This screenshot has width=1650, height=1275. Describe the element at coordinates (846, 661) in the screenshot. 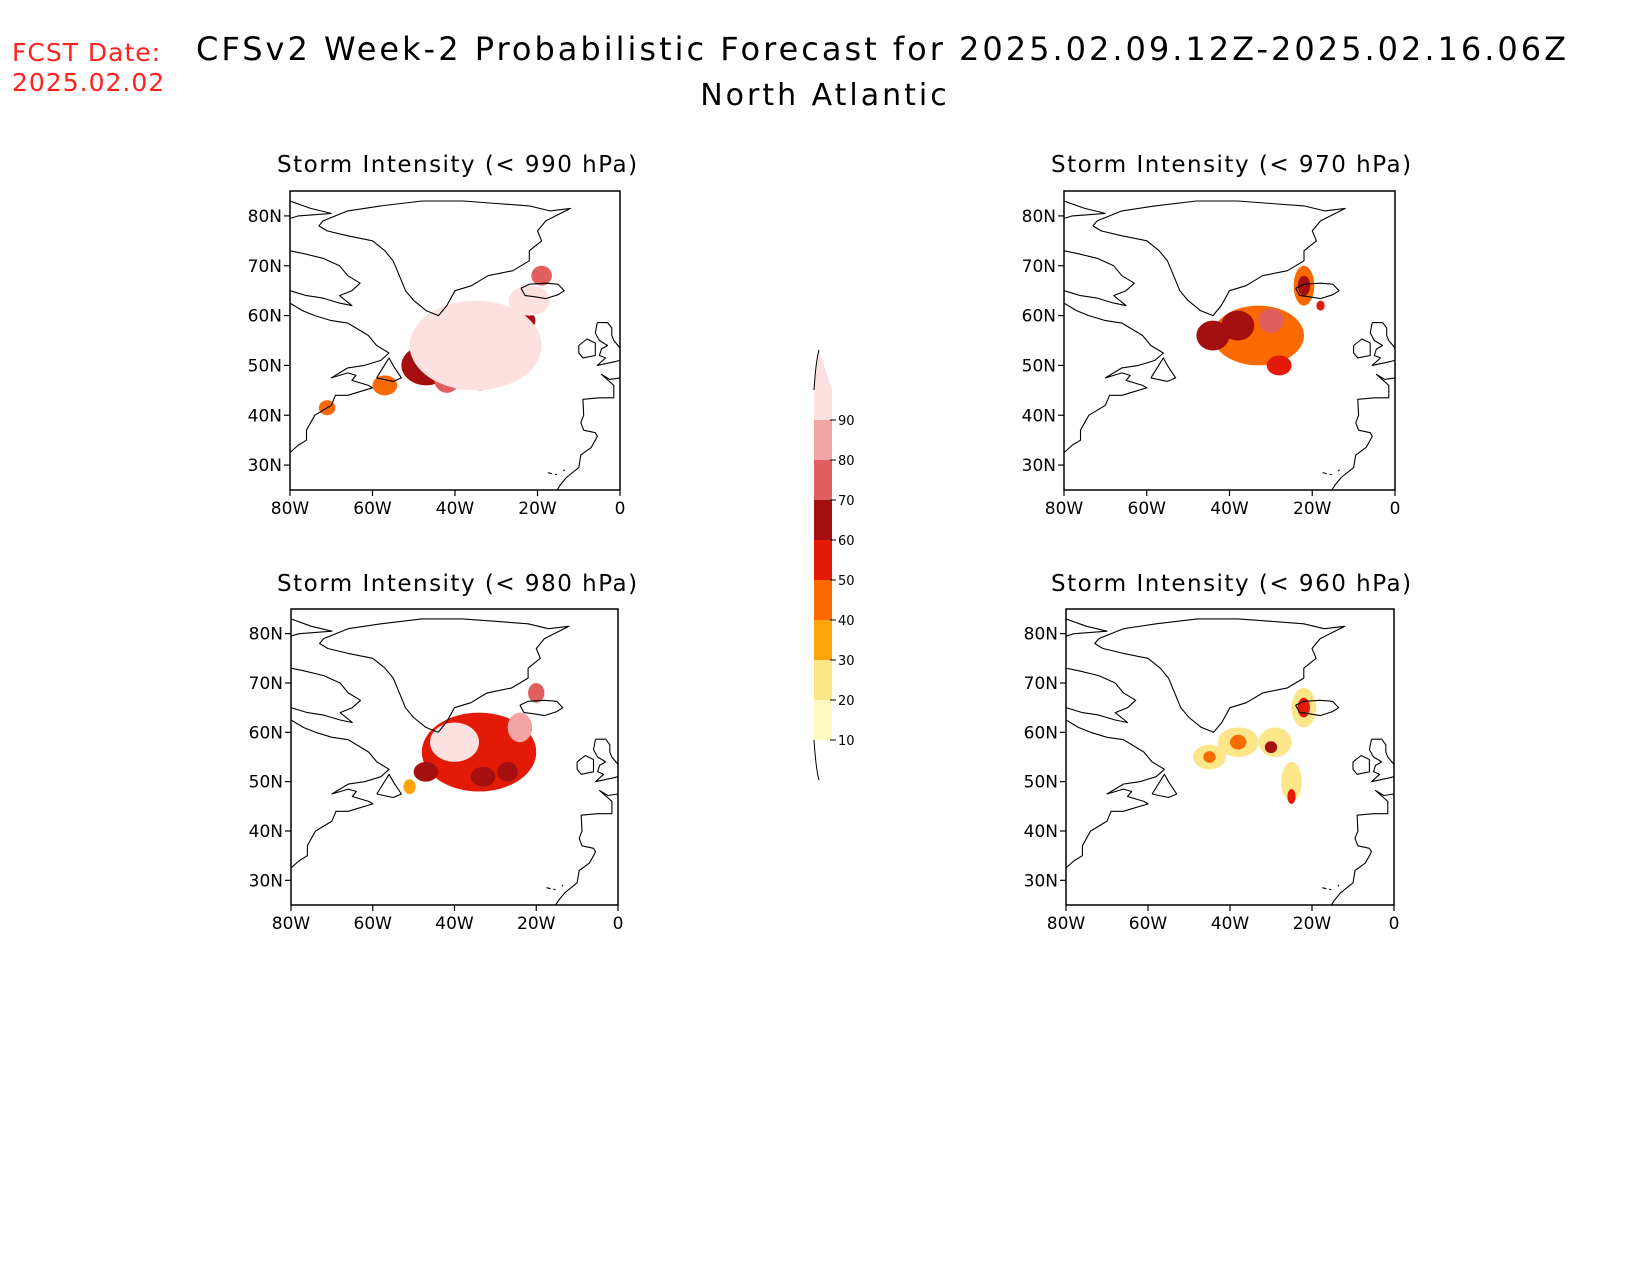

I see `colorbar-label: 30` at that location.